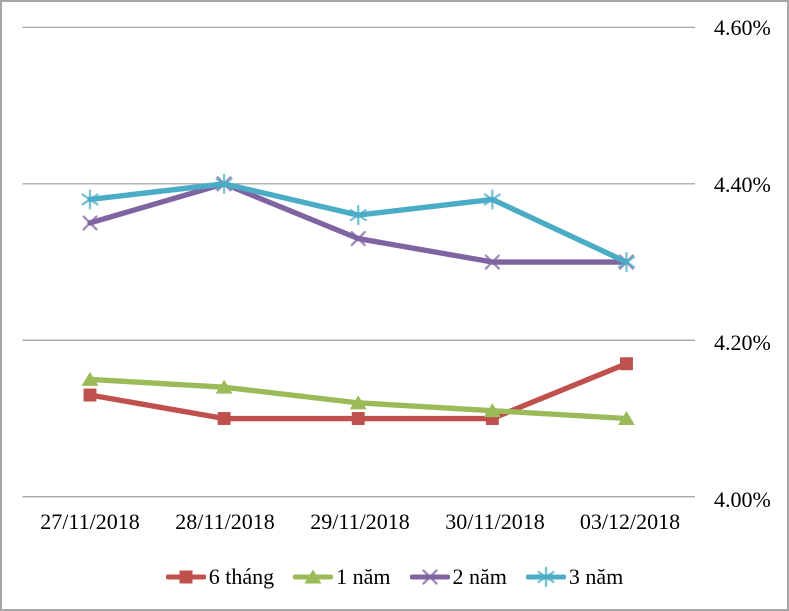 Image resolution: width=789 pixels, height=611 pixels. Describe the element at coordinates (241, 576) in the screenshot. I see `legend-label-6-thang: 6 tháng` at that location.